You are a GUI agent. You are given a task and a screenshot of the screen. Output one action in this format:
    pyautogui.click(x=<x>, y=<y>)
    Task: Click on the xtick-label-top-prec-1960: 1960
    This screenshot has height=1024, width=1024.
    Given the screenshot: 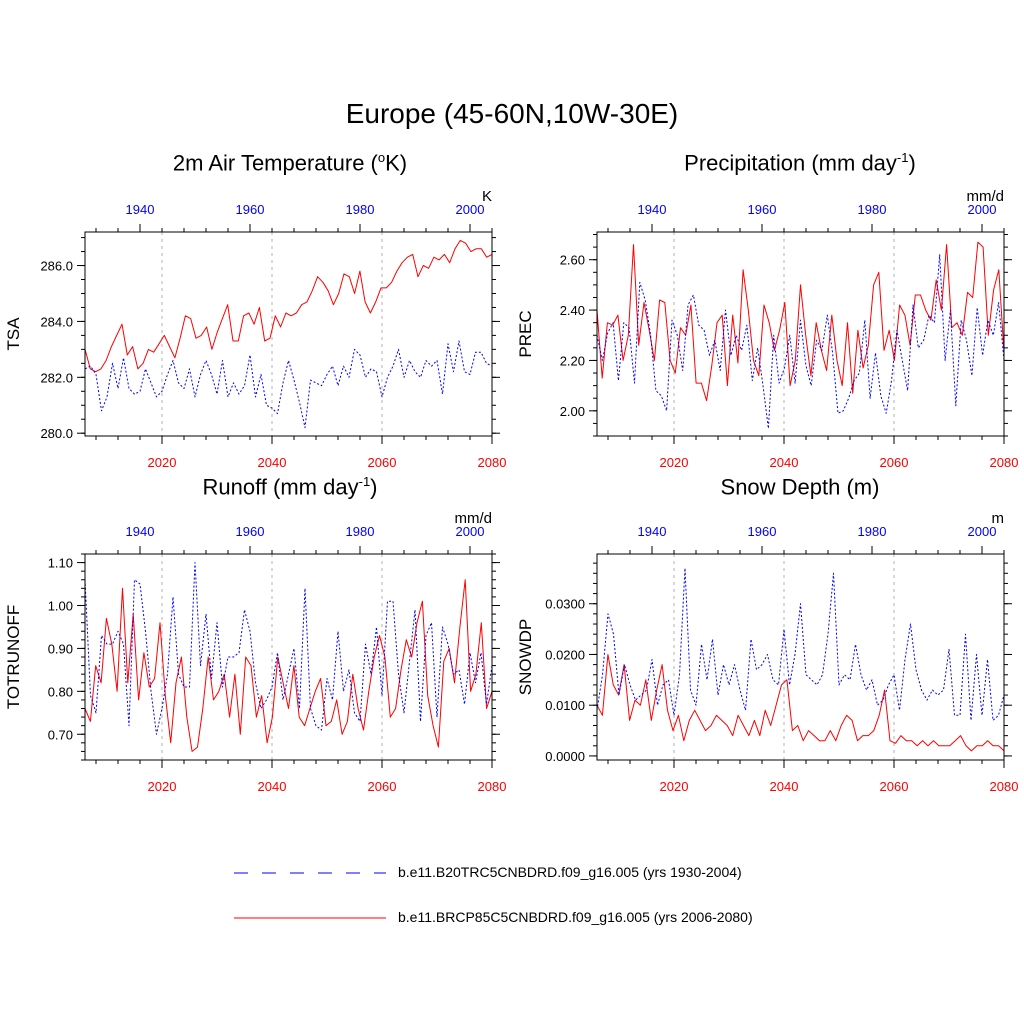 What is the action you would take?
    pyautogui.click(x=762, y=209)
    